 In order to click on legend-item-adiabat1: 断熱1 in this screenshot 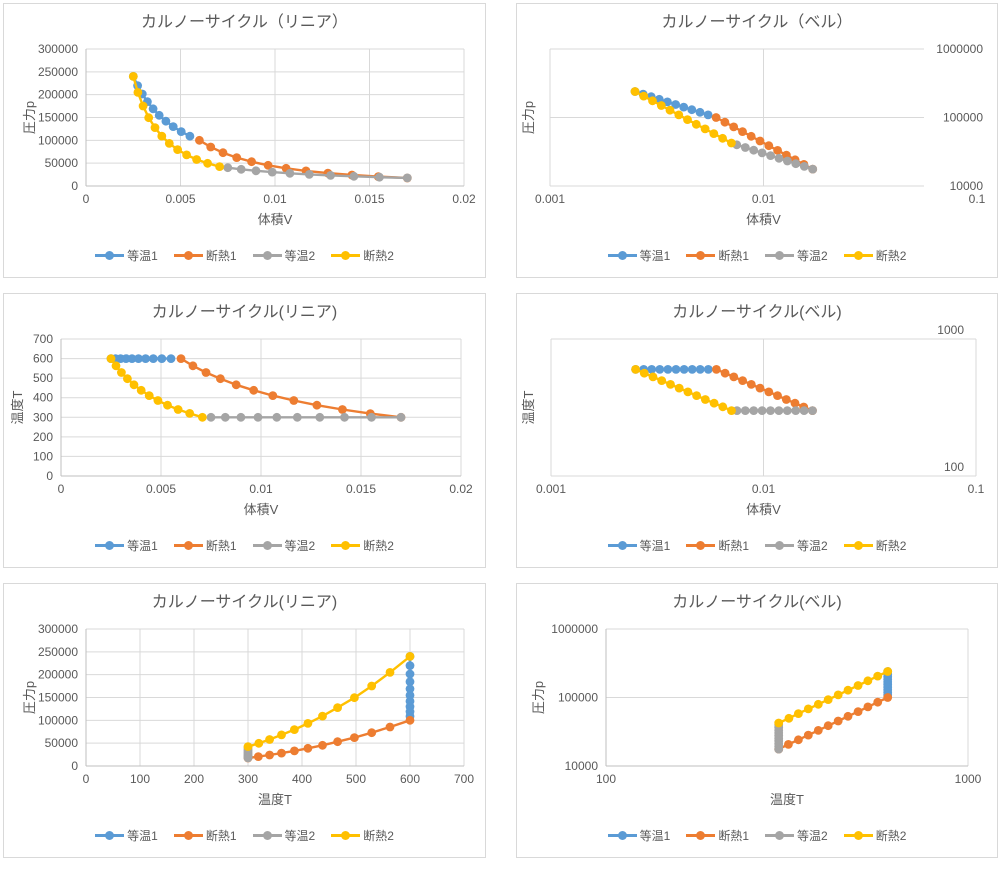, I will do `click(205, 545)`.